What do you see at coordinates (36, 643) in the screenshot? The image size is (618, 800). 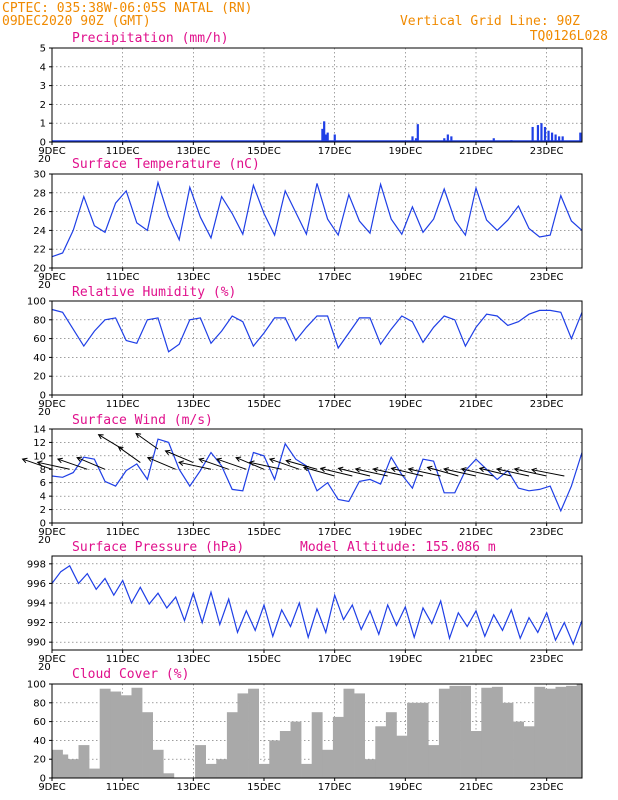 I see `y-tick-label: 990` at bounding box center [36, 643].